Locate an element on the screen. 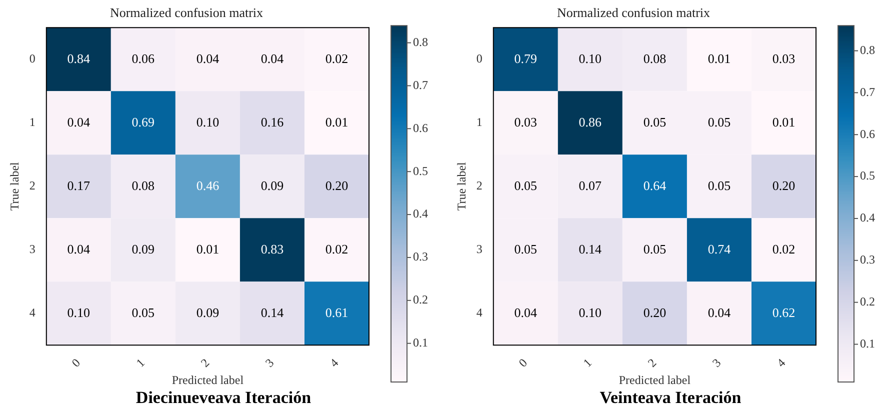  data-label: 0.07 is located at coordinates (590, 185).